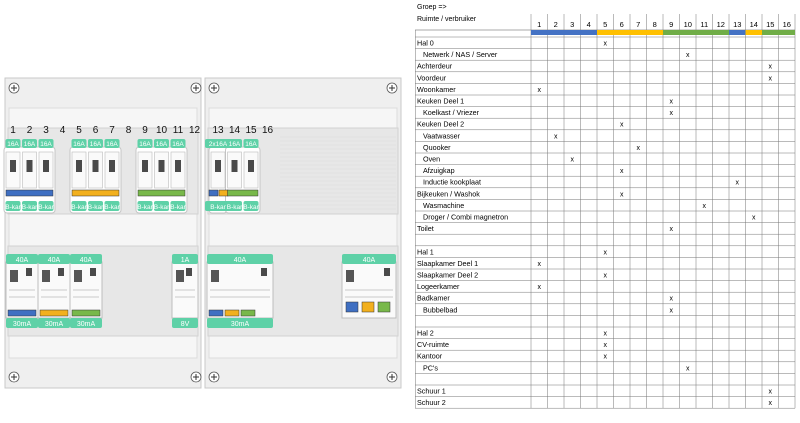 Image resolution: width=800 pixels, height=423 pixels. Describe the element at coordinates (63, 130) in the screenshot. I see `breaker-number: 4` at that location.